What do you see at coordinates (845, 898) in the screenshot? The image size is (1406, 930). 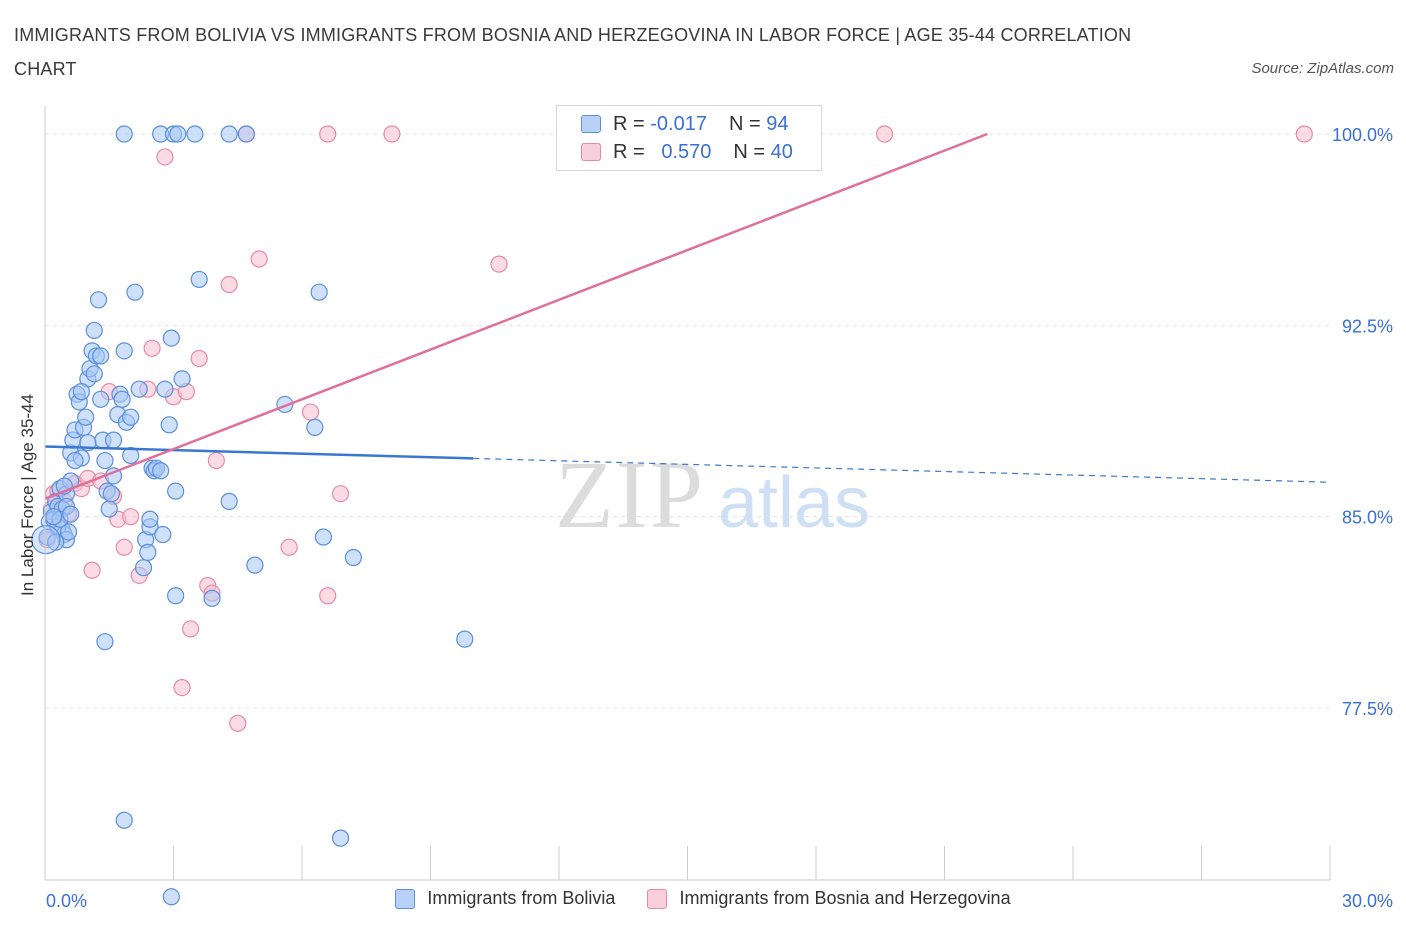 I see `legend-item-label: Immigrants from Bosnia and Herzegovina` at bounding box center [845, 898].